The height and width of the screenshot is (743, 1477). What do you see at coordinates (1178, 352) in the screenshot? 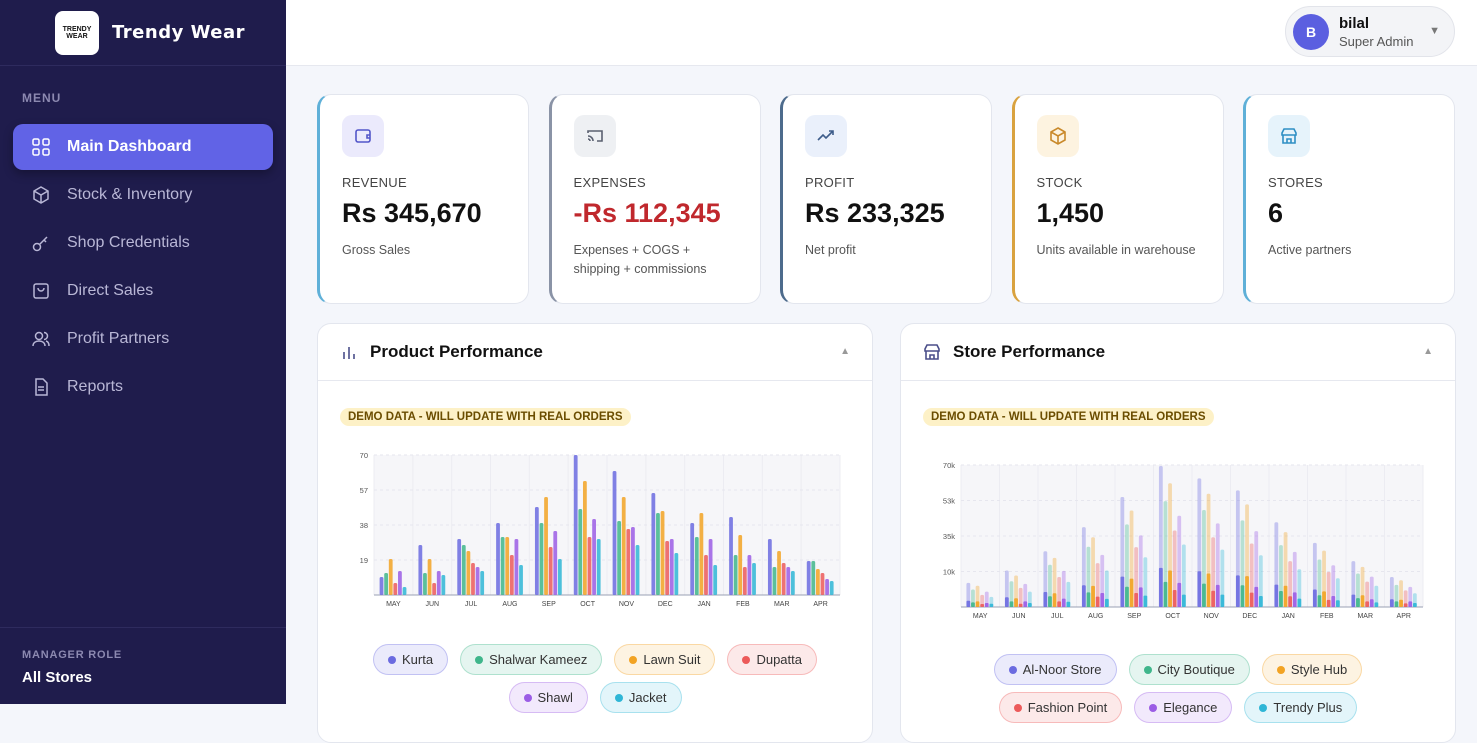
I see `panel-header: Store Performance` at bounding box center [1178, 352].